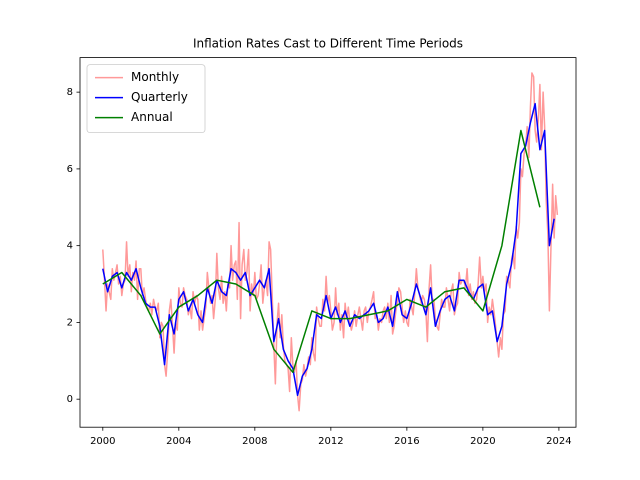 Image resolution: width=640 pixels, height=480 pixels. Describe the element at coordinates (102, 441) in the screenshot. I see `x-tick-label: 2000` at that location.